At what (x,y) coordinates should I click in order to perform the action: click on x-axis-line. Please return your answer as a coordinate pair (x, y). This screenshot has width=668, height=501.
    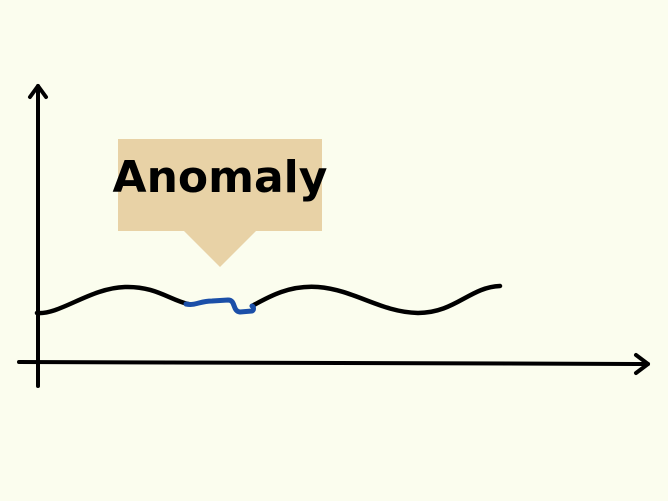
    Looking at the image, I should click on (333, 363).